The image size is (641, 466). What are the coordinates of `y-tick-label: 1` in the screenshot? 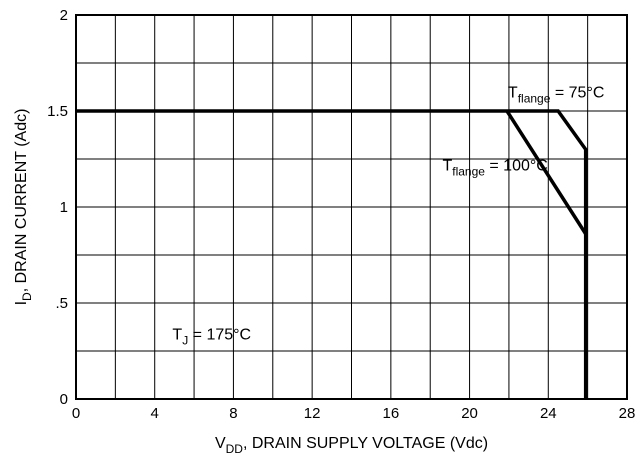 It's located at (64, 207).